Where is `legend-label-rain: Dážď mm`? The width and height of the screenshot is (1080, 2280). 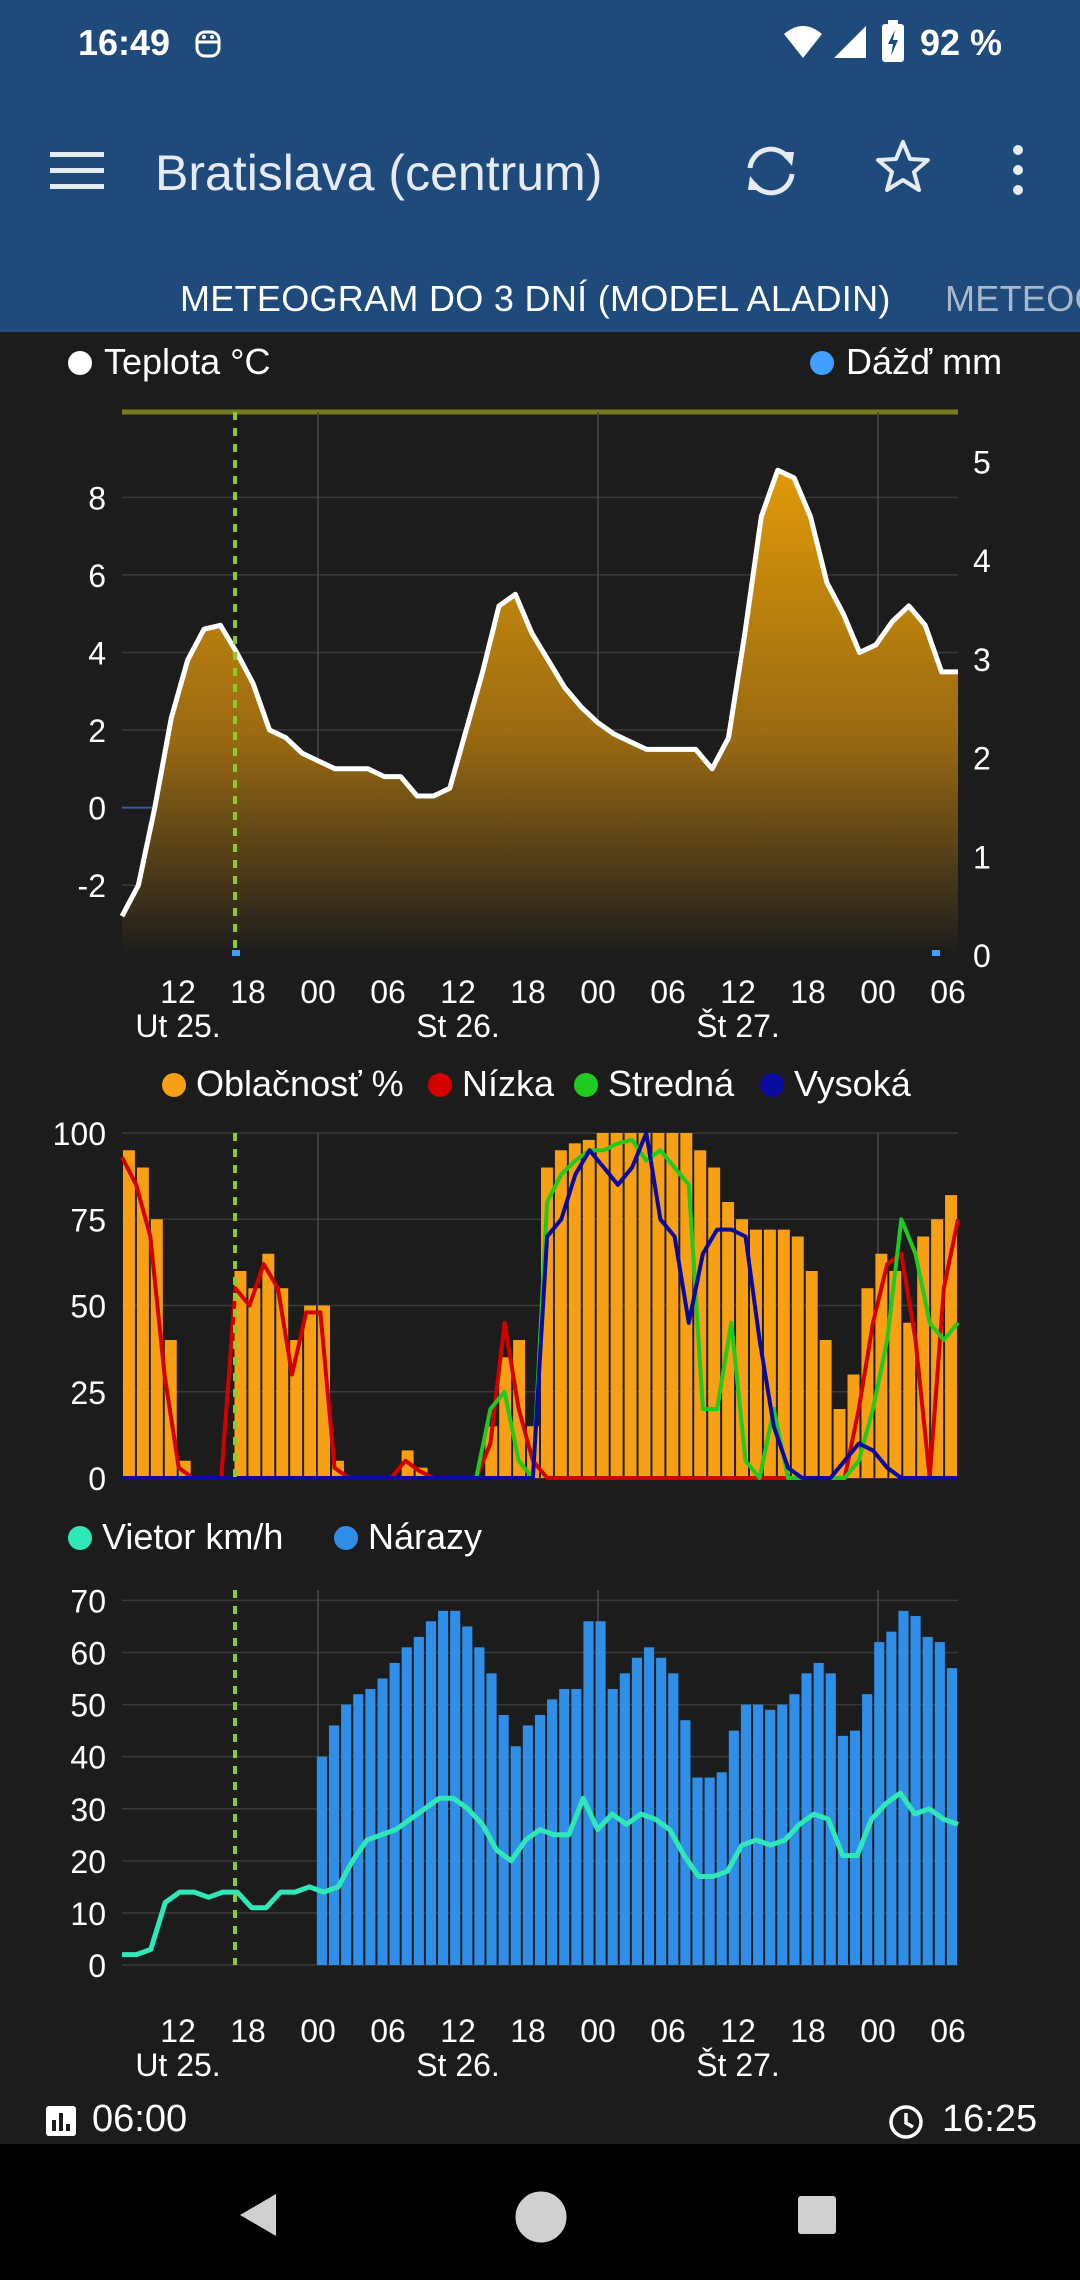 legend-label-rain: Dážď mm is located at coordinates (924, 361).